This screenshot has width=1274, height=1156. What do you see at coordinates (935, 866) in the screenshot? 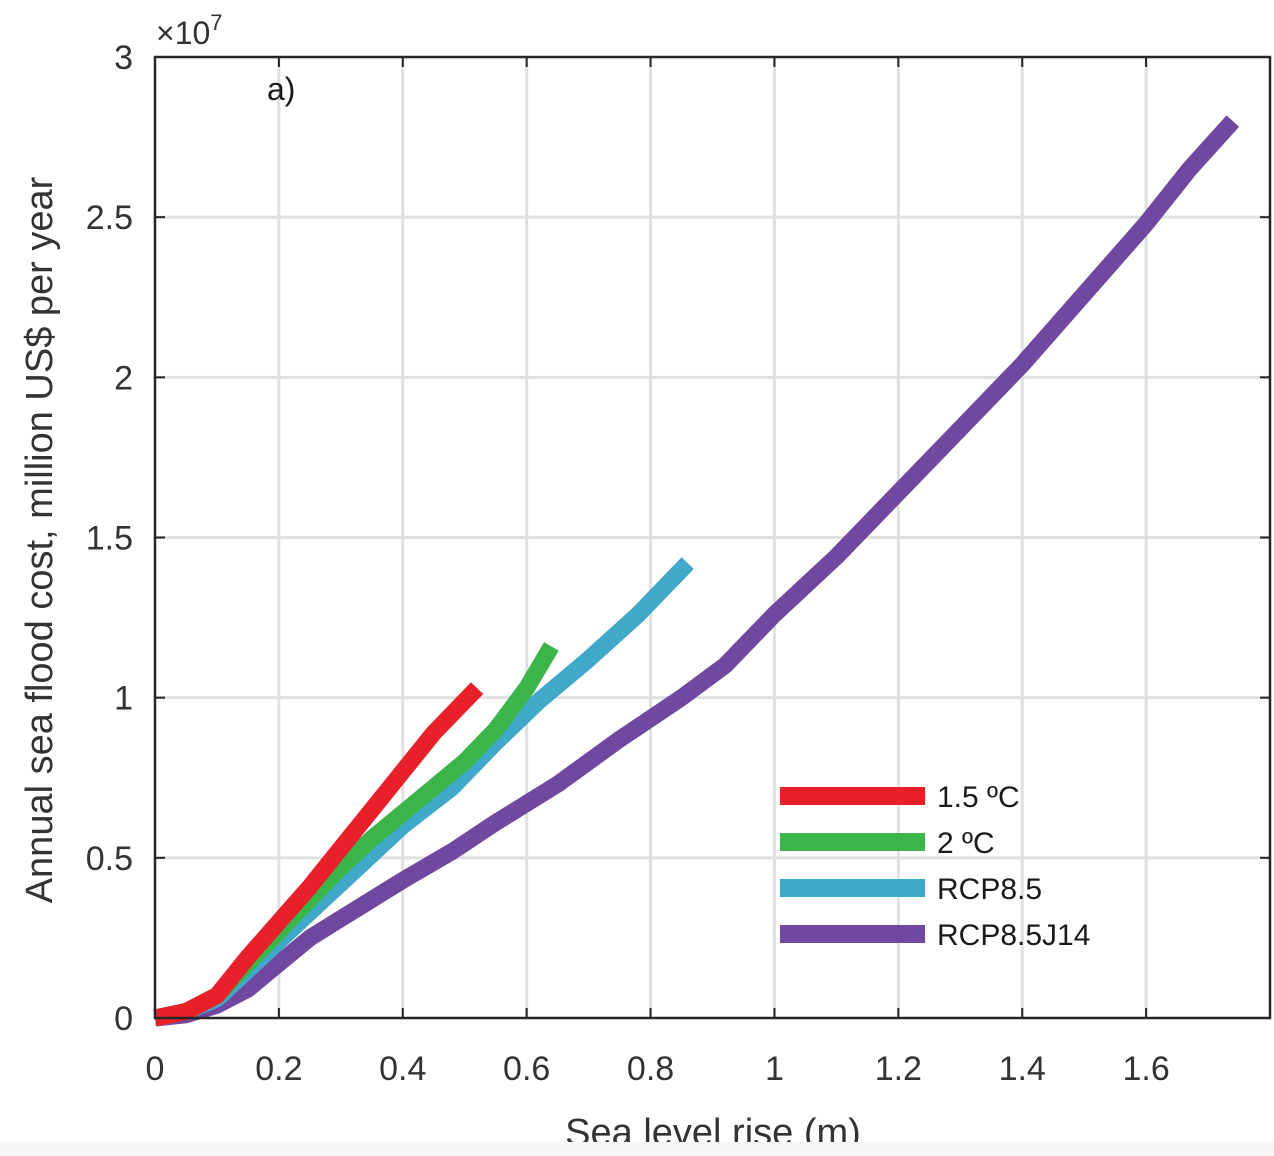
I see `legend: 1.5 ºC 2 ºC RCP8.5 RCP8.5J14` at bounding box center [935, 866].